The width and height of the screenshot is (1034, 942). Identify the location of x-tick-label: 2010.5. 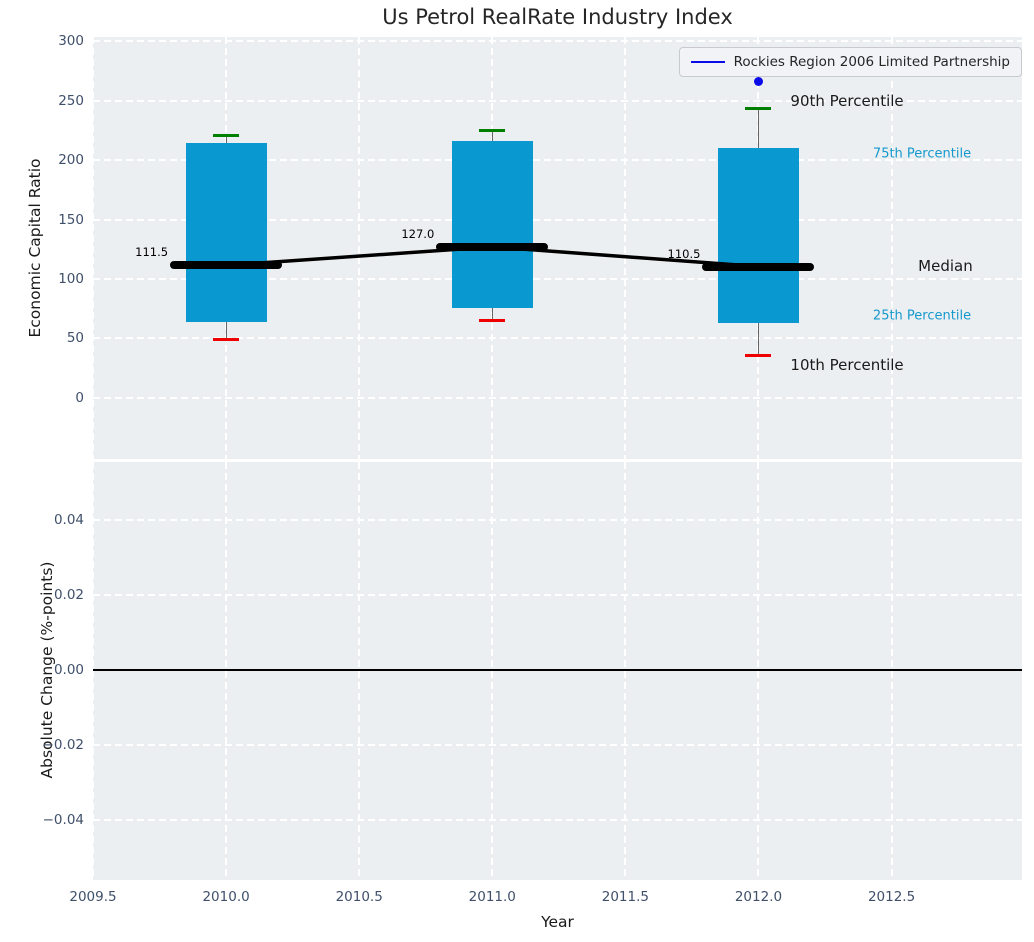
(359, 897).